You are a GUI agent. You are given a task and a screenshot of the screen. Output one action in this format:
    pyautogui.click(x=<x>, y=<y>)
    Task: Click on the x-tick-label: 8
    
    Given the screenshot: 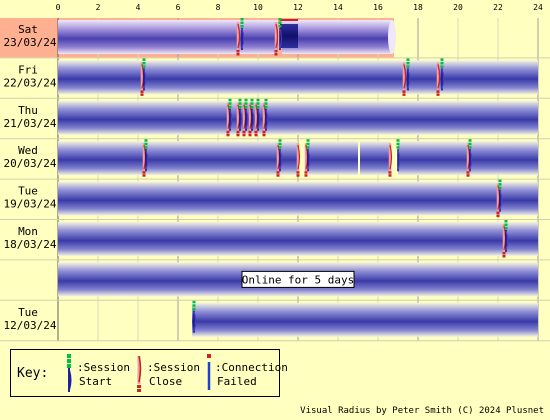 What is the action you would take?
    pyautogui.click(x=218, y=7)
    